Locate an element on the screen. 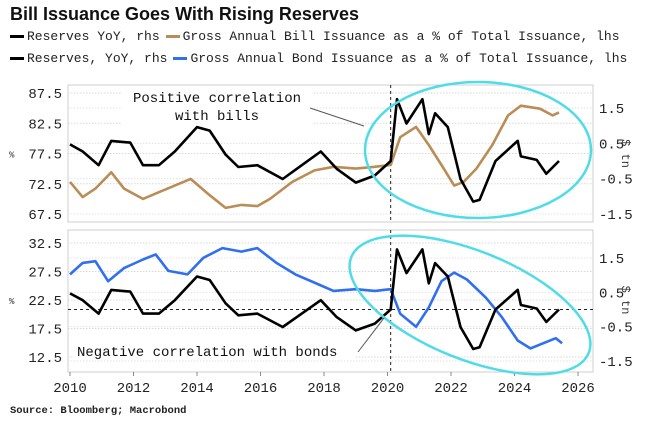 Image resolution: width=660 pixels, height=430 pixels. top-right-tick-label: -0.5 is located at coordinates (616, 181).